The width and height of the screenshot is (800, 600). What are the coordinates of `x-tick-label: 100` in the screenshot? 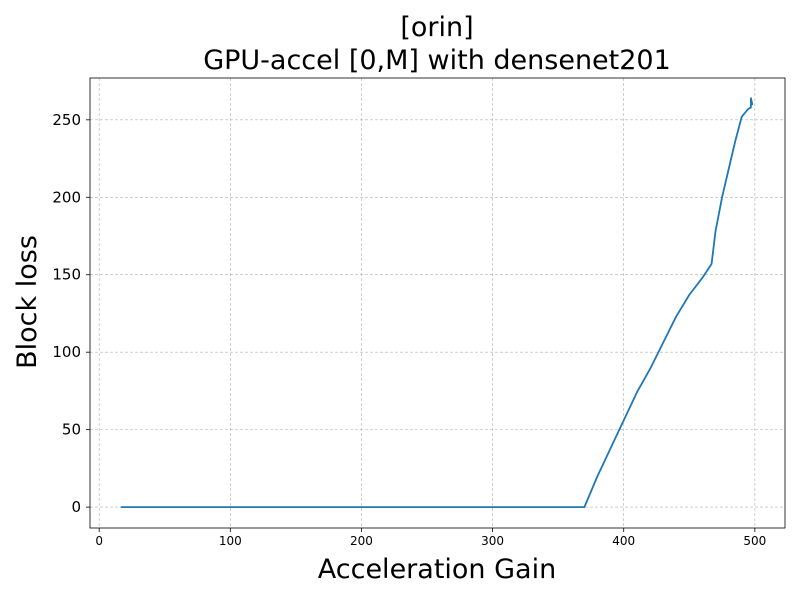 It's located at (230, 541).